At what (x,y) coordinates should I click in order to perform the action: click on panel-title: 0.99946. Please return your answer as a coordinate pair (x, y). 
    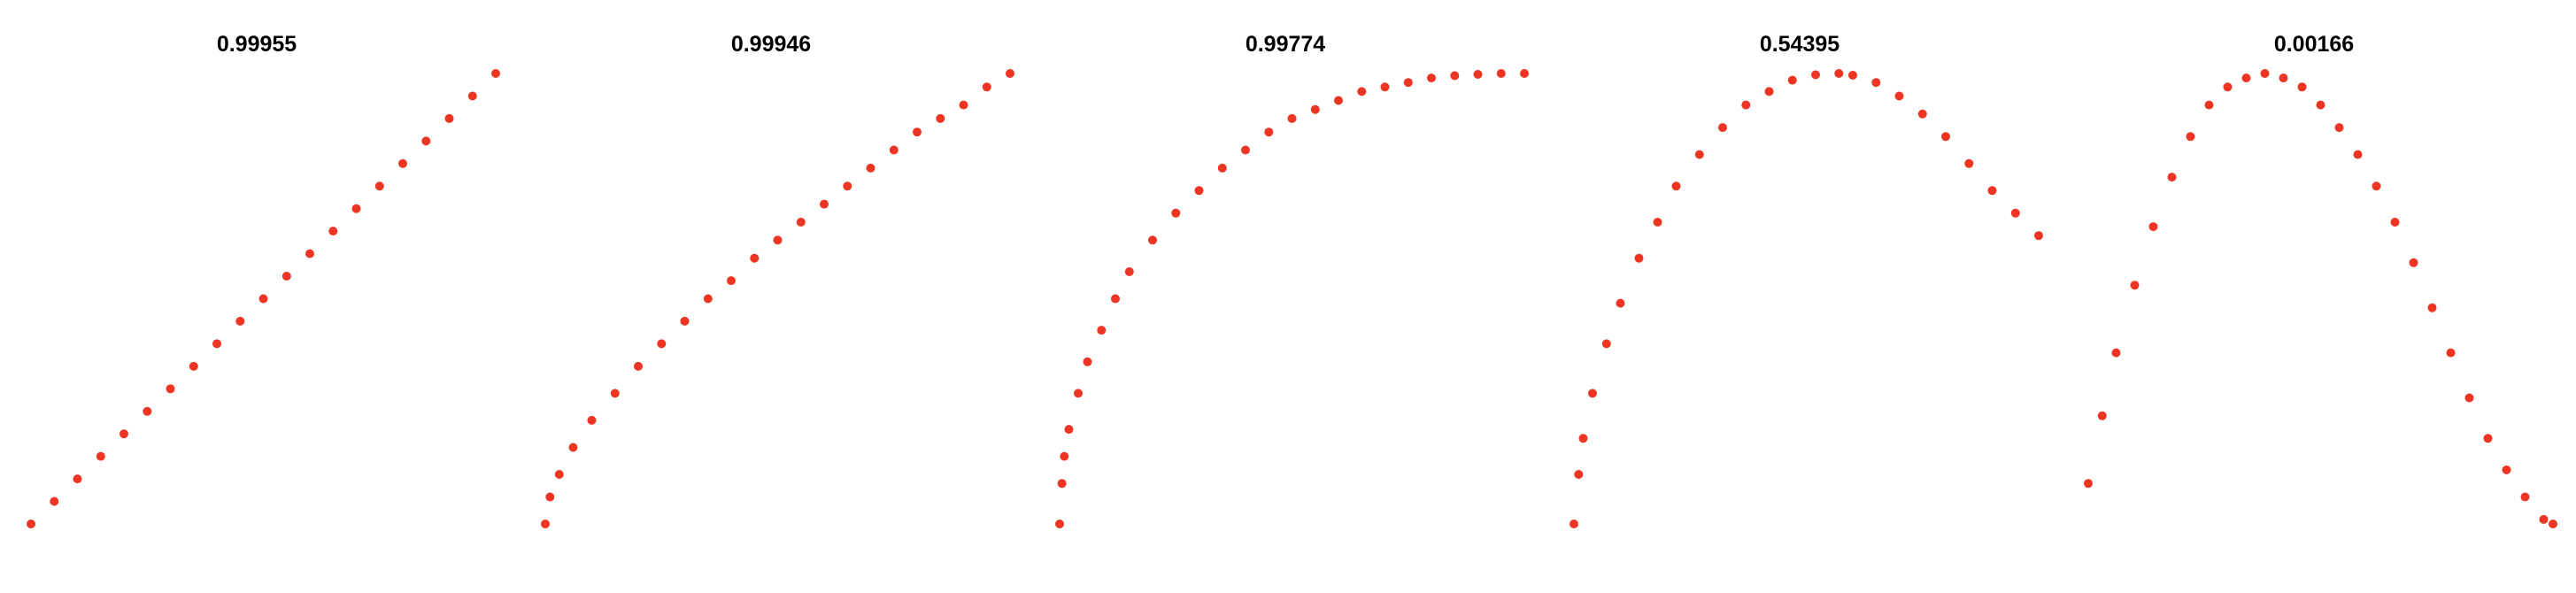
    Looking at the image, I should click on (771, 44).